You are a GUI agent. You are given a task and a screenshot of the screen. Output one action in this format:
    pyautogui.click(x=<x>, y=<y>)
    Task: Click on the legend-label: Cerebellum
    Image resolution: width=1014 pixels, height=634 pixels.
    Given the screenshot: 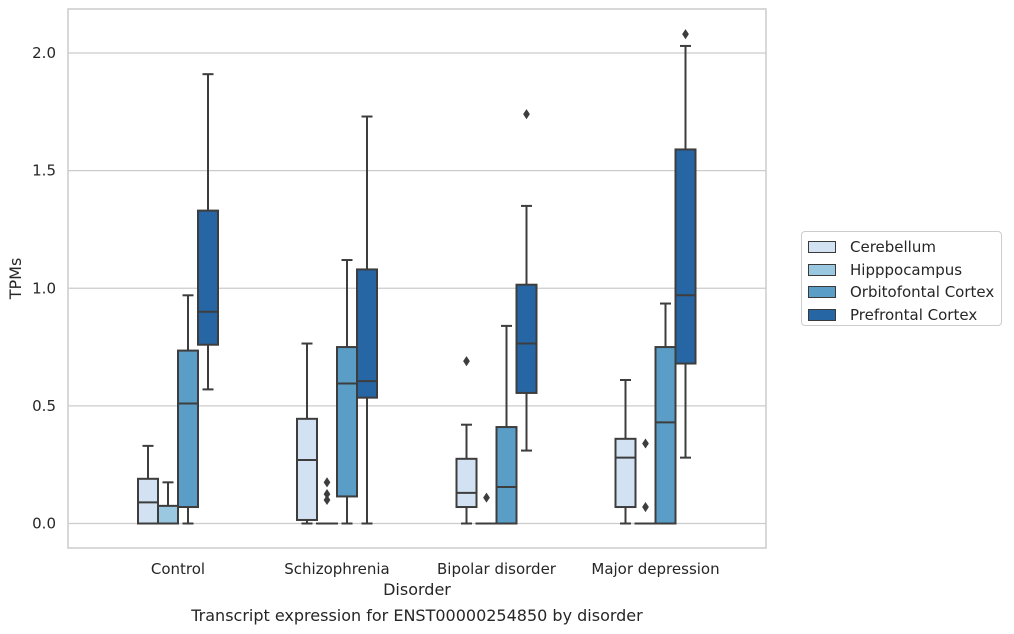 What is the action you would take?
    pyautogui.click(x=893, y=247)
    